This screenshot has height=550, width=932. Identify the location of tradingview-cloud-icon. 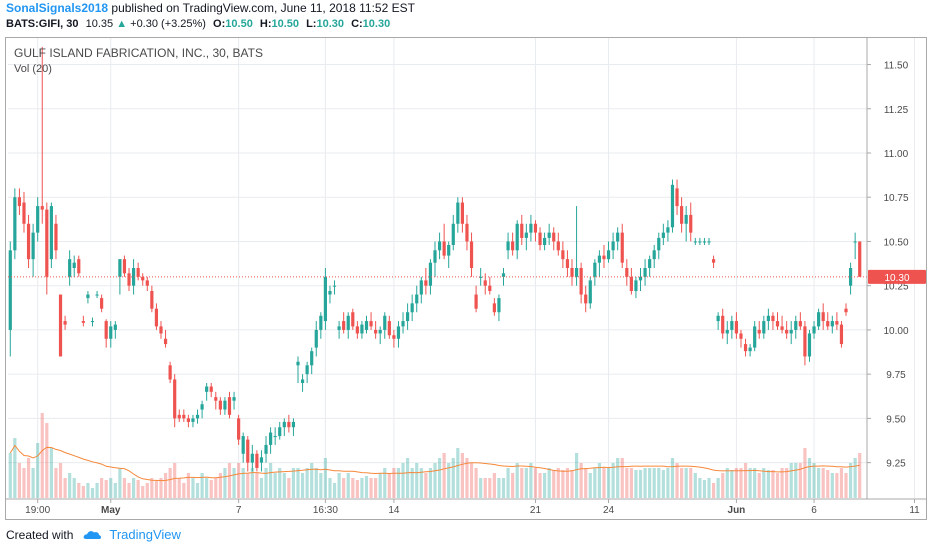
(92, 534).